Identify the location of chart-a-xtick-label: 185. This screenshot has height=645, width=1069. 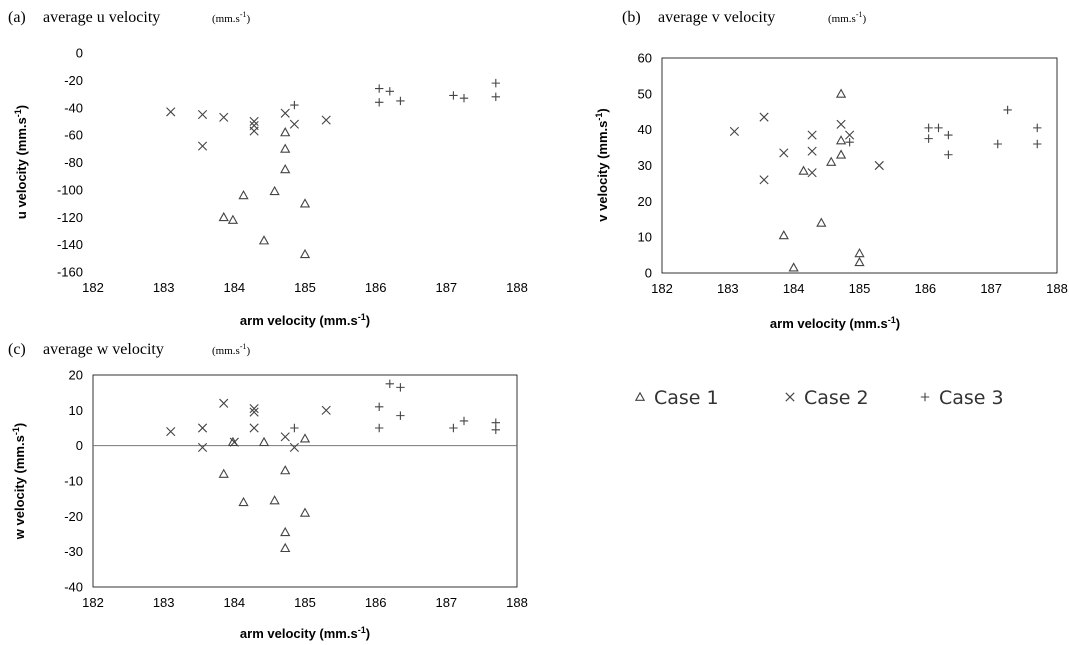
(305, 287).